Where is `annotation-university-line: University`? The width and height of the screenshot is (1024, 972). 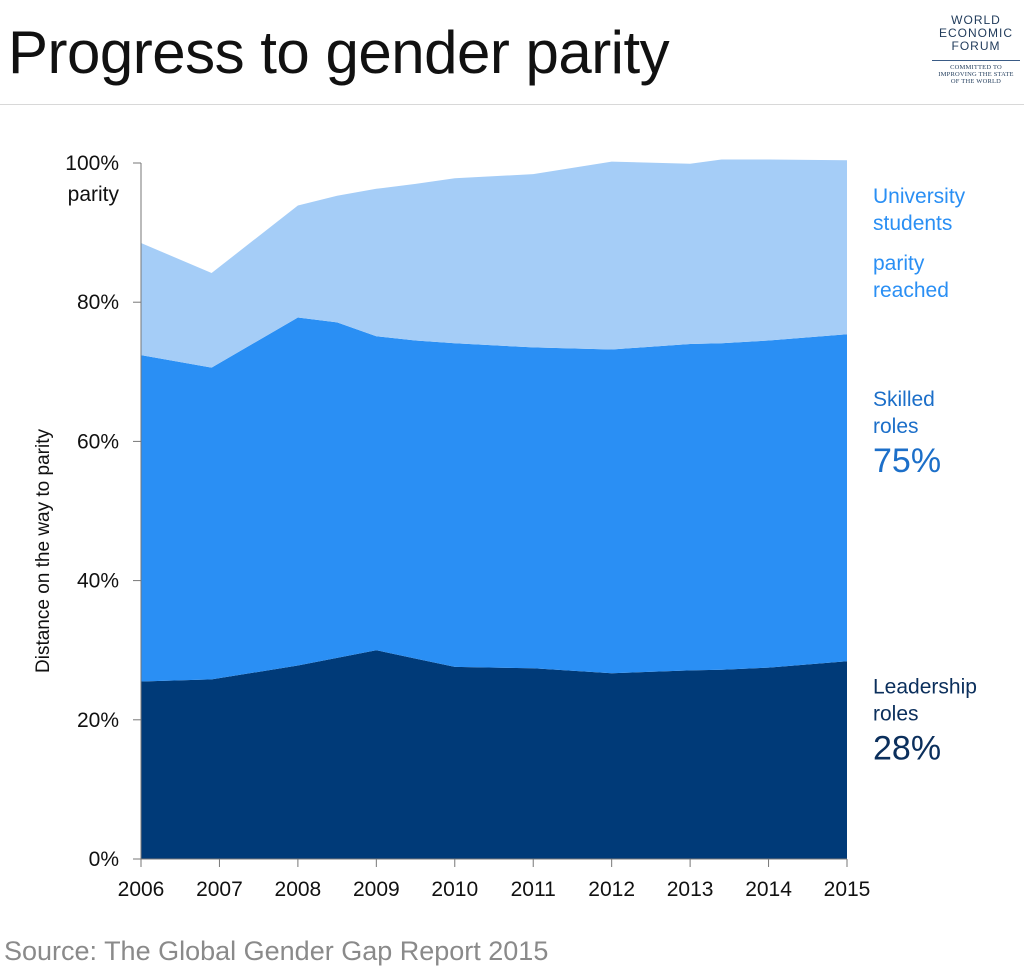
annotation-university-line: University is located at coordinates (919, 196).